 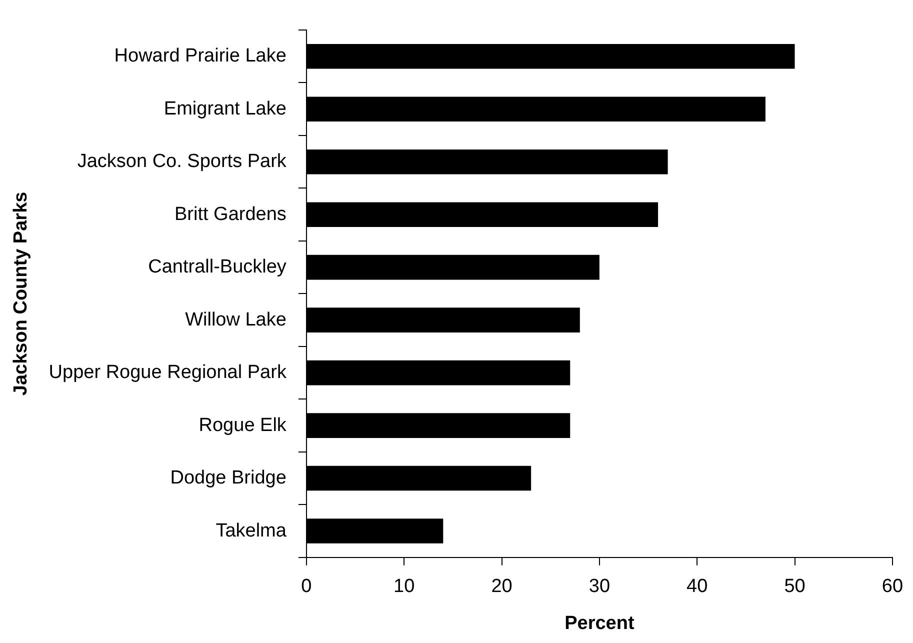 I want to click on y-tick-label: Emigrant Lake, so click(x=225, y=109).